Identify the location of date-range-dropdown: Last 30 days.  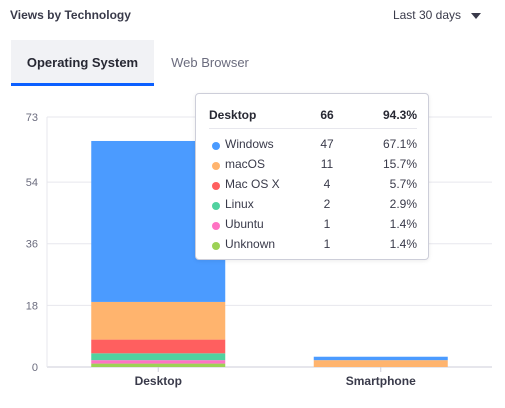
(437, 15).